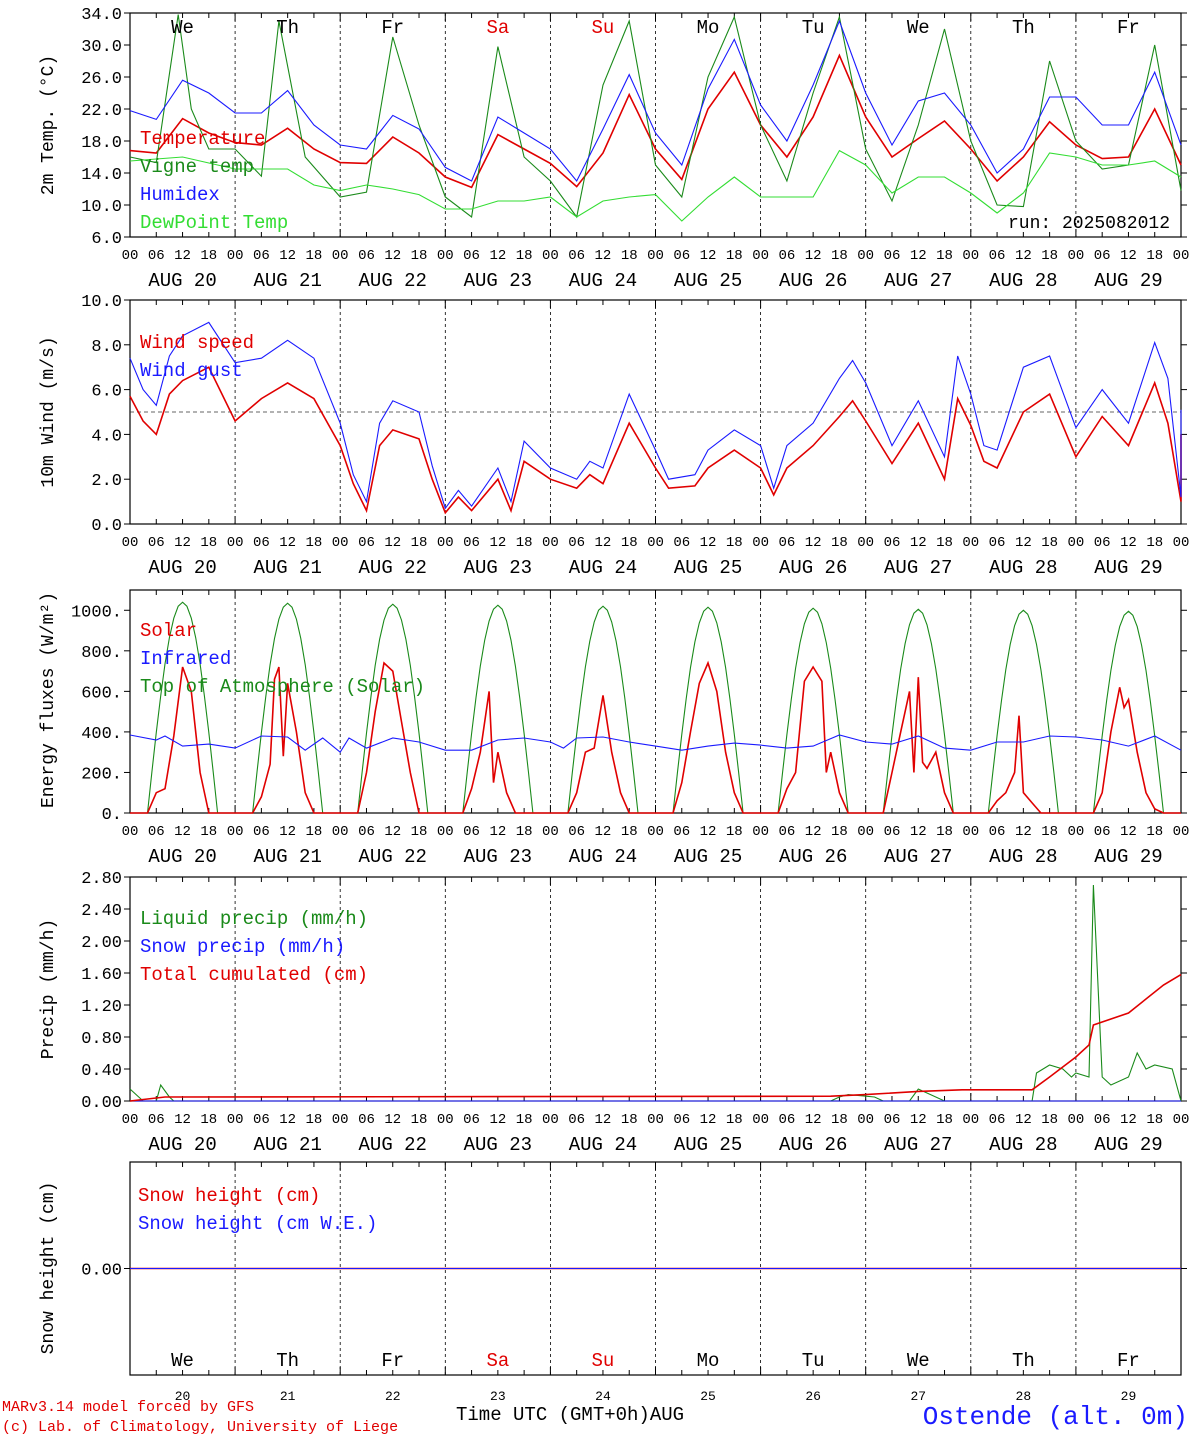 Image resolution: width=1194 pixels, height=1440 pixels. What do you see at coordinates (101, 15) in the screenshot?
I see `y-tick-label: 34.0` at bounding box center [101, 15].